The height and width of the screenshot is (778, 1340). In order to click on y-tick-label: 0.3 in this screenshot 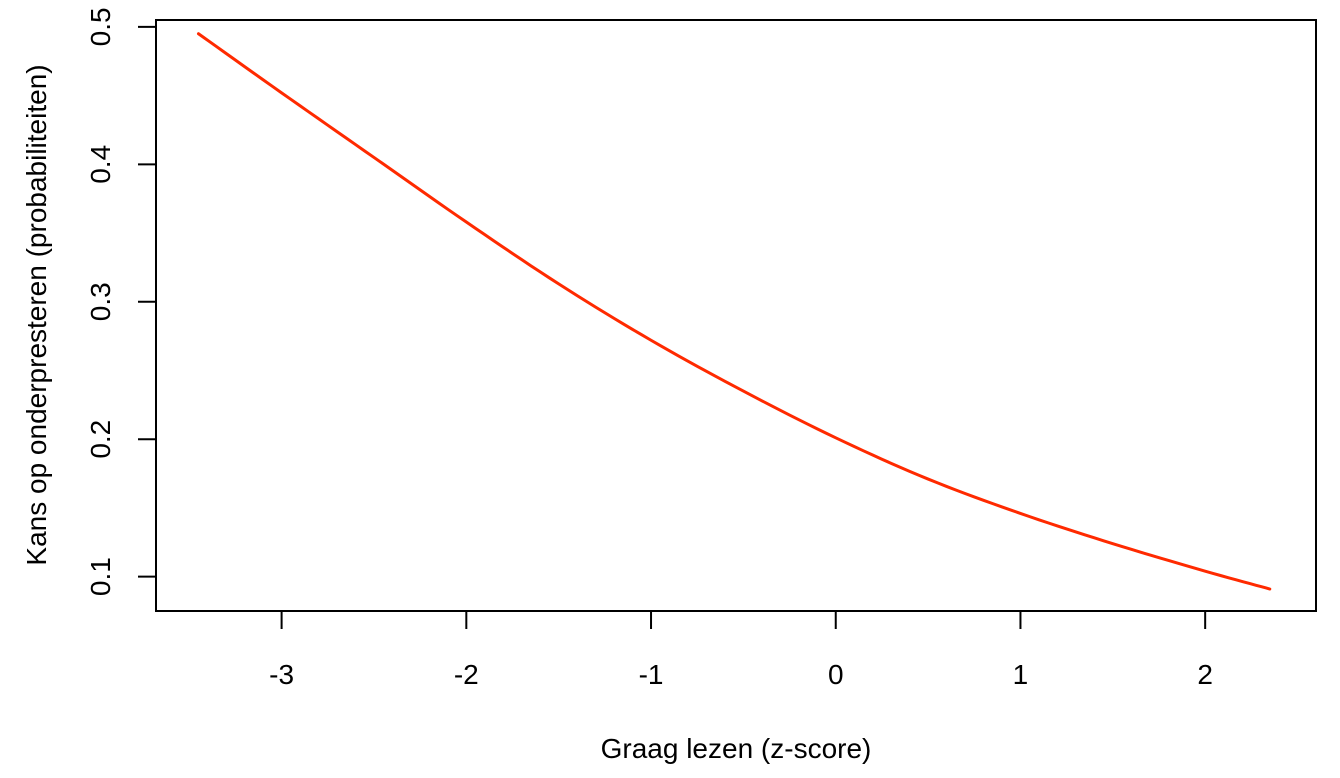, I will do `click(100, 301)`.